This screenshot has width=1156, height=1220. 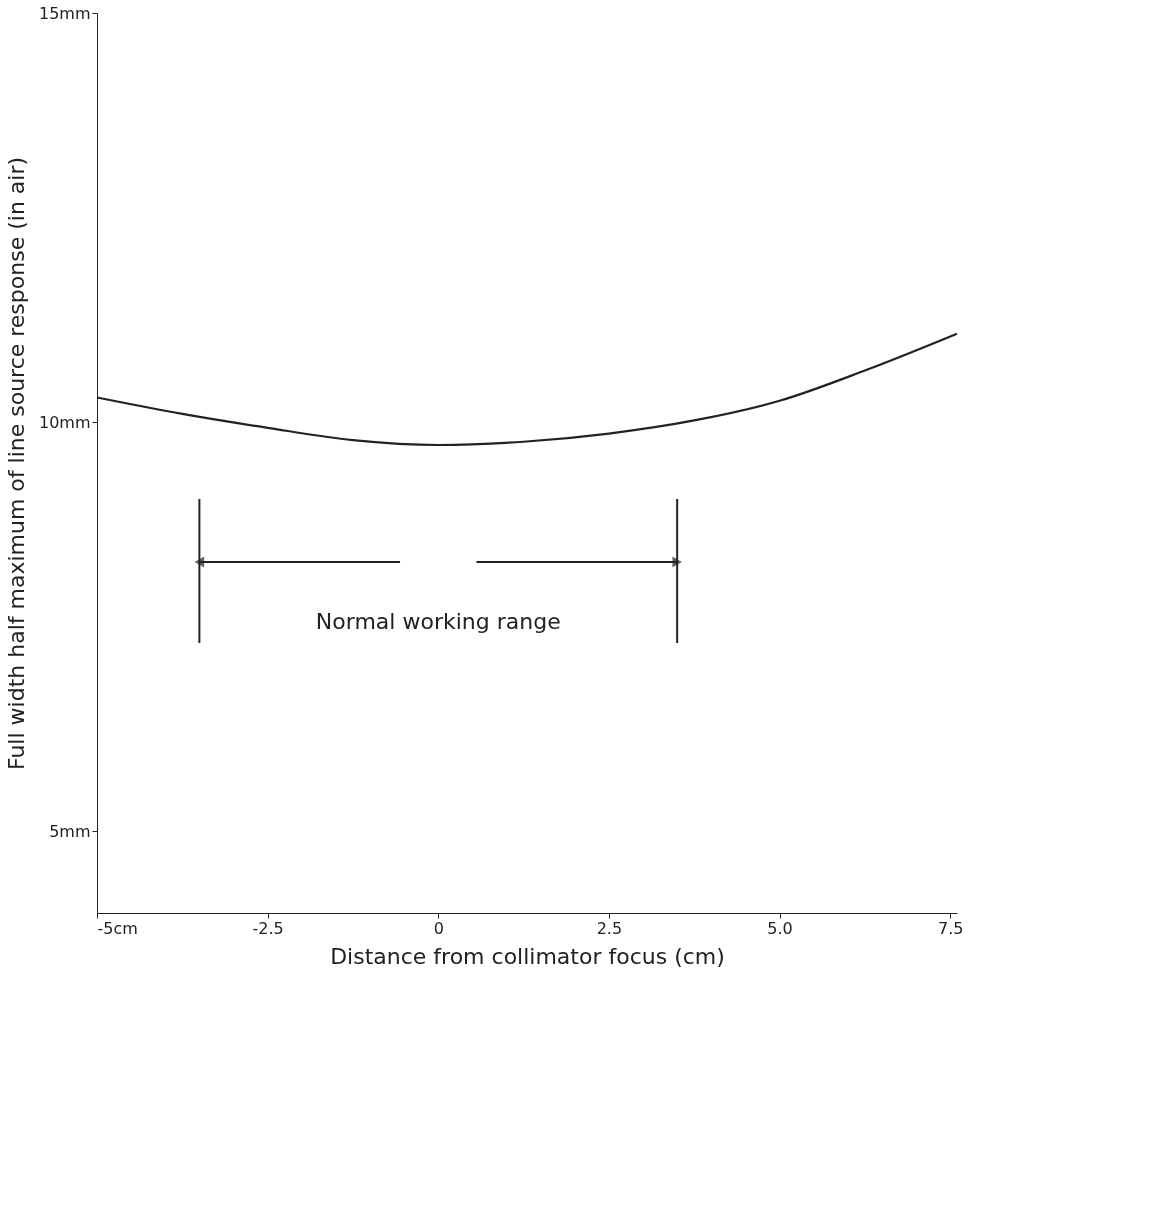 I want to click on y-tick-label: 15mm, so click(x=64, y=13).